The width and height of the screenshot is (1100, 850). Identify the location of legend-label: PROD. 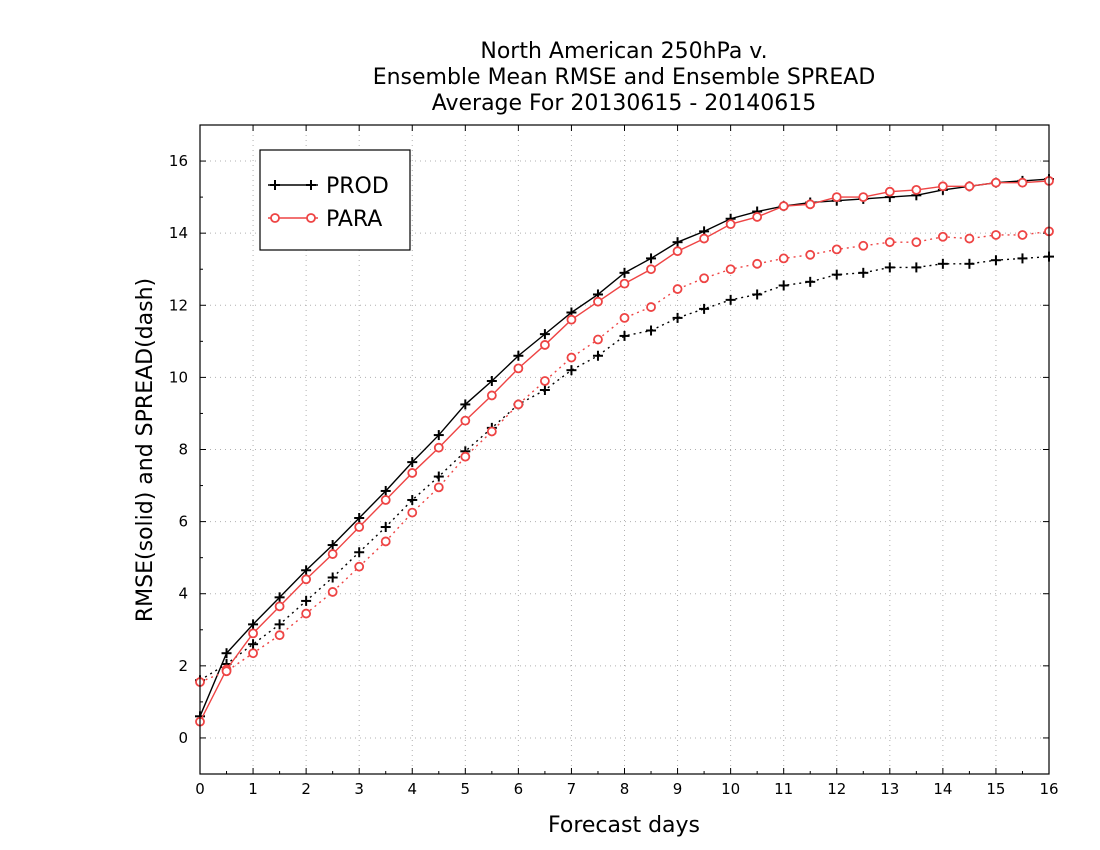
(357, 186).